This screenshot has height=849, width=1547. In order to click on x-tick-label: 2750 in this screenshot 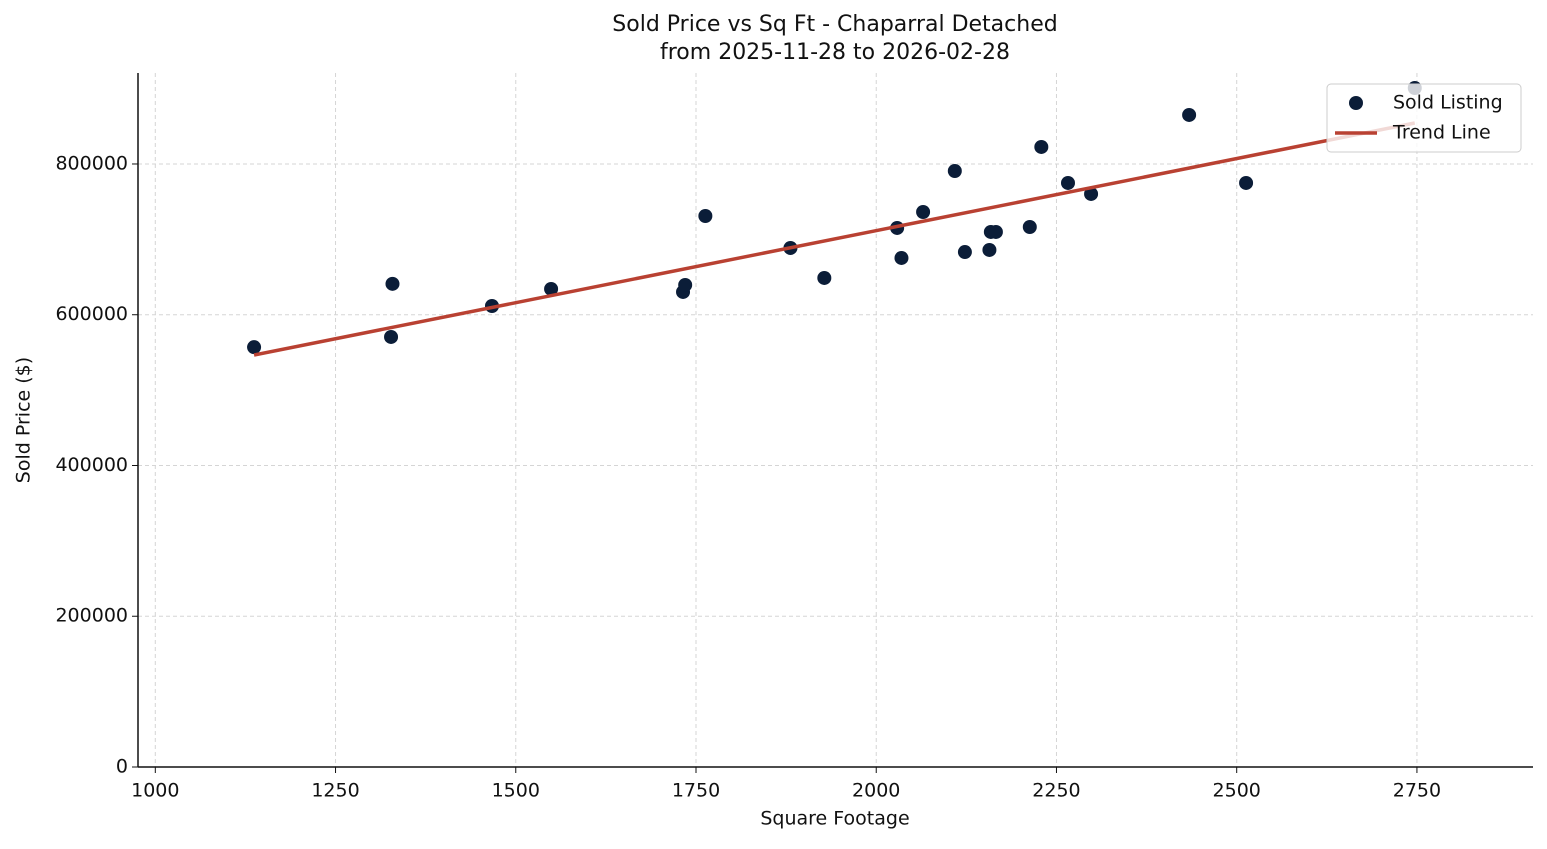, I will do `click(1417, 791)`.